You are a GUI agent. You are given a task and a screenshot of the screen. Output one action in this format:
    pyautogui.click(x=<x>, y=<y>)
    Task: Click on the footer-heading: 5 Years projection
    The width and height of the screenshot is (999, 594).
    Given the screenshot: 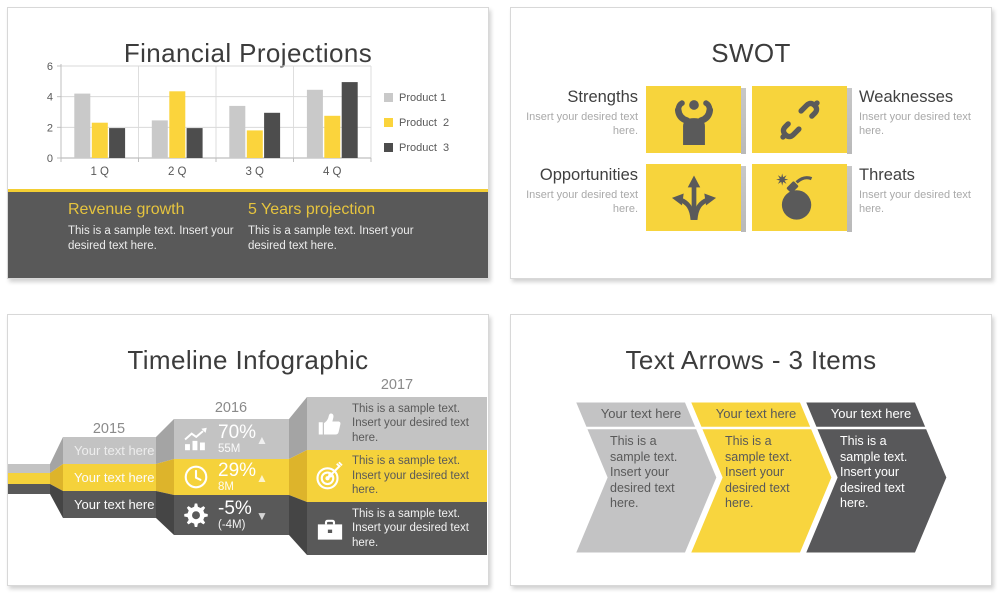 What is the action you would take?
    pyautogui.click(x=312, y=209)
    